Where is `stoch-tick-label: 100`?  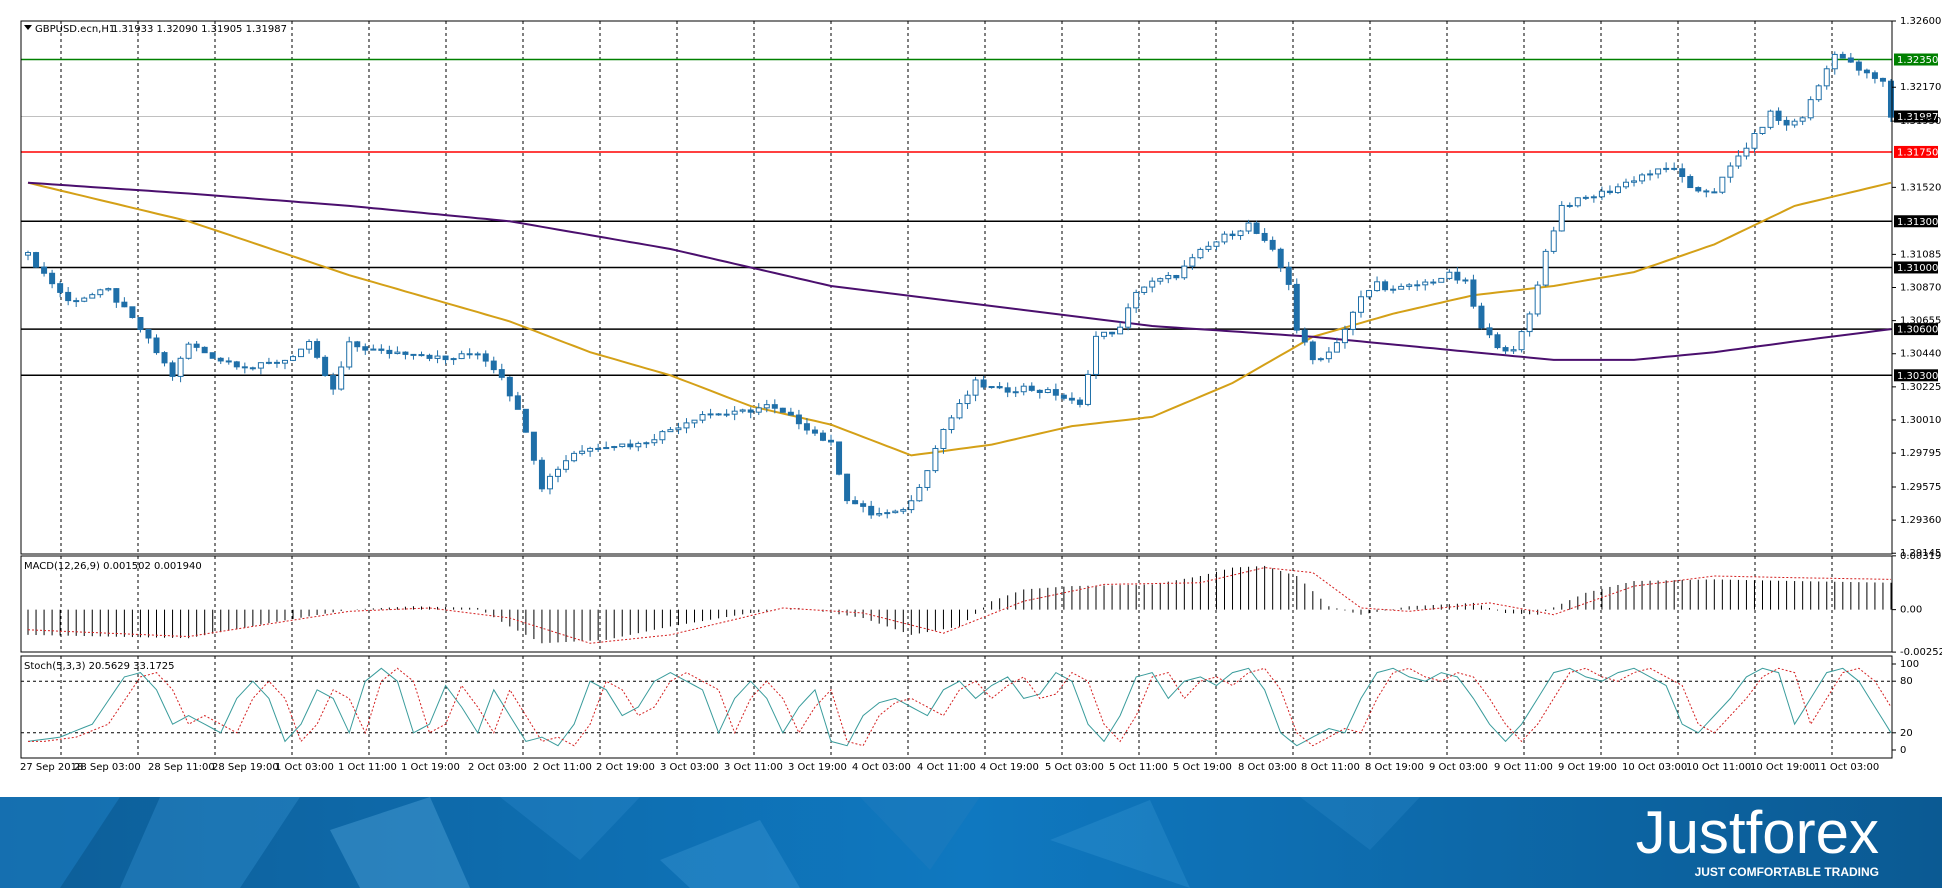
stoch-tick-label: 100 is located at coordinates (1909, 664).